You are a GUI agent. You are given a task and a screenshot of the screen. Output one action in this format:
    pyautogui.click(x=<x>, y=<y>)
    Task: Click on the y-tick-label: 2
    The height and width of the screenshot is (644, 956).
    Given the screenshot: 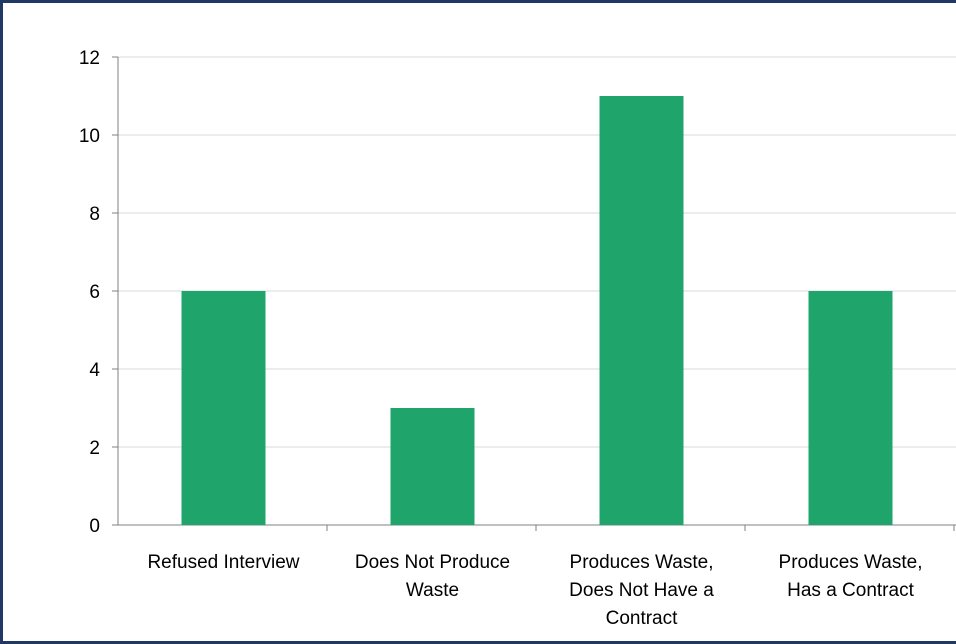 What is the action you would take?
    pyautogui.click(x=94, y=448)
    